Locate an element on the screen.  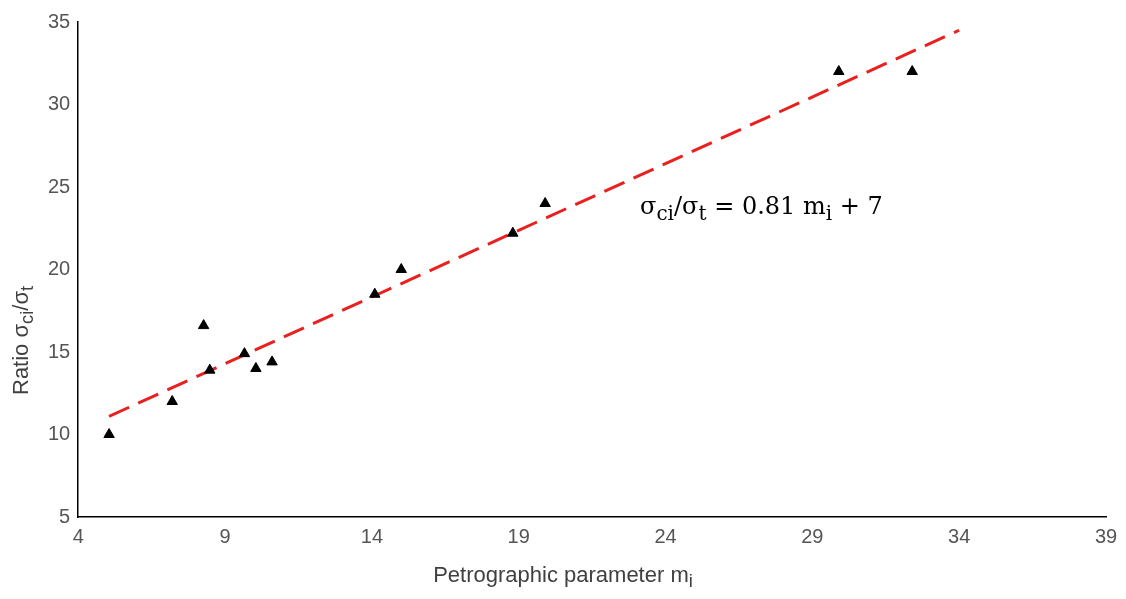
y-tick-label: 20 is located at coordinates (59, 268).